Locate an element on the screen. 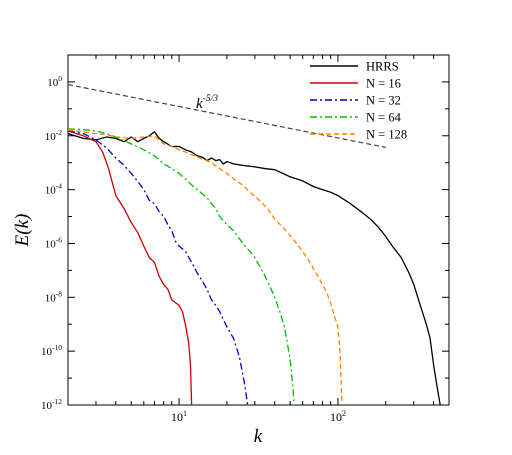 The image size is (512, 455). y-tick-label: 10⁻¹² is located at coordinates (51, 404).